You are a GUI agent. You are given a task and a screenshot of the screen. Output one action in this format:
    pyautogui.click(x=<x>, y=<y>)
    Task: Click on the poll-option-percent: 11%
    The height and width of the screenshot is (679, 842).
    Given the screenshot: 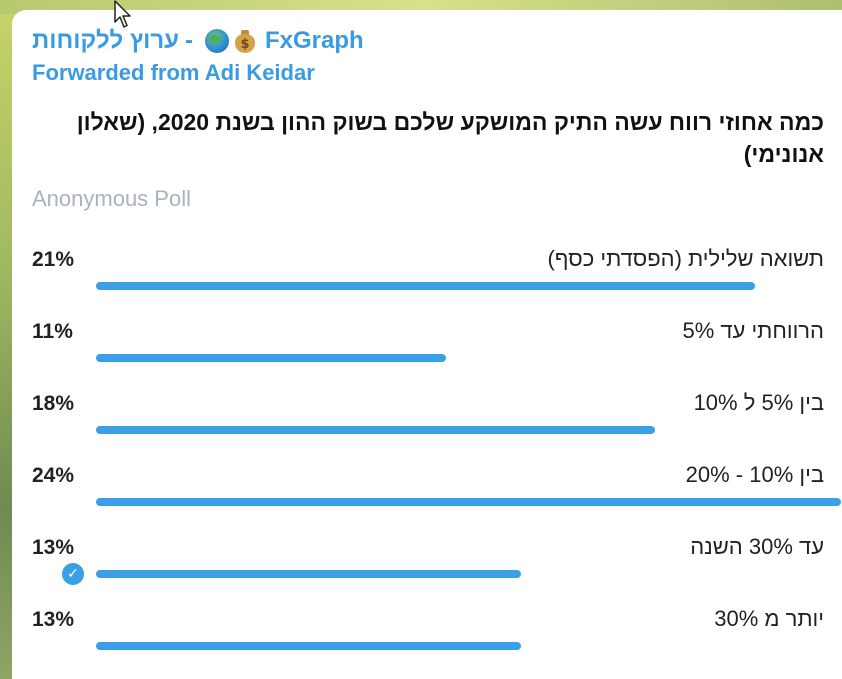 What is the action you would take?
    pyautogui.click(x=52, y=331)
    